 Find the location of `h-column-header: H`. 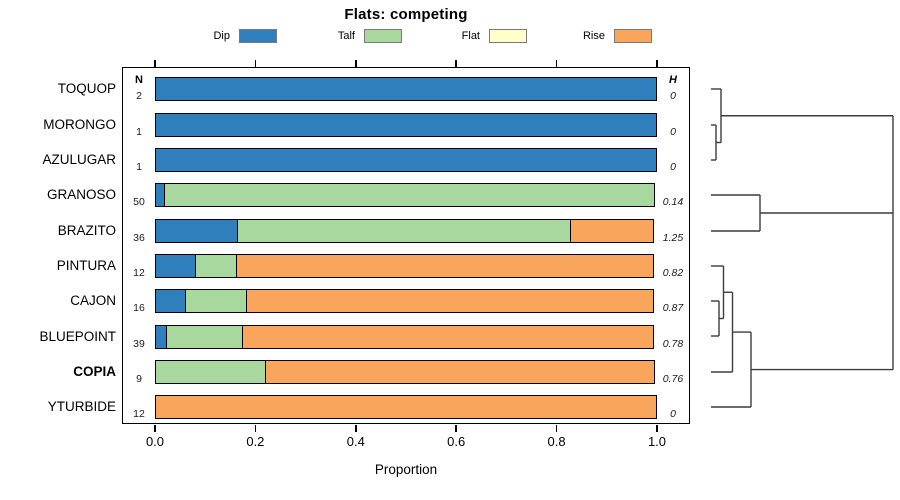

h-column-header: H is located at coordinates (673, 80).